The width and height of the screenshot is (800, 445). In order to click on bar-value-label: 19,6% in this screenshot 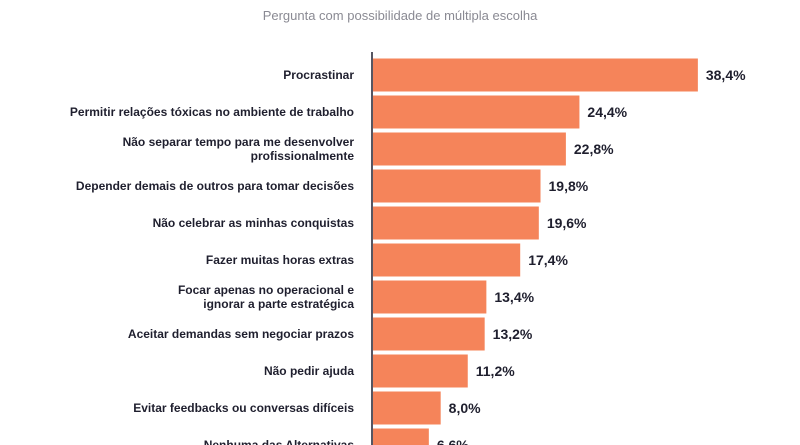, I will do `click(567, 223)`.